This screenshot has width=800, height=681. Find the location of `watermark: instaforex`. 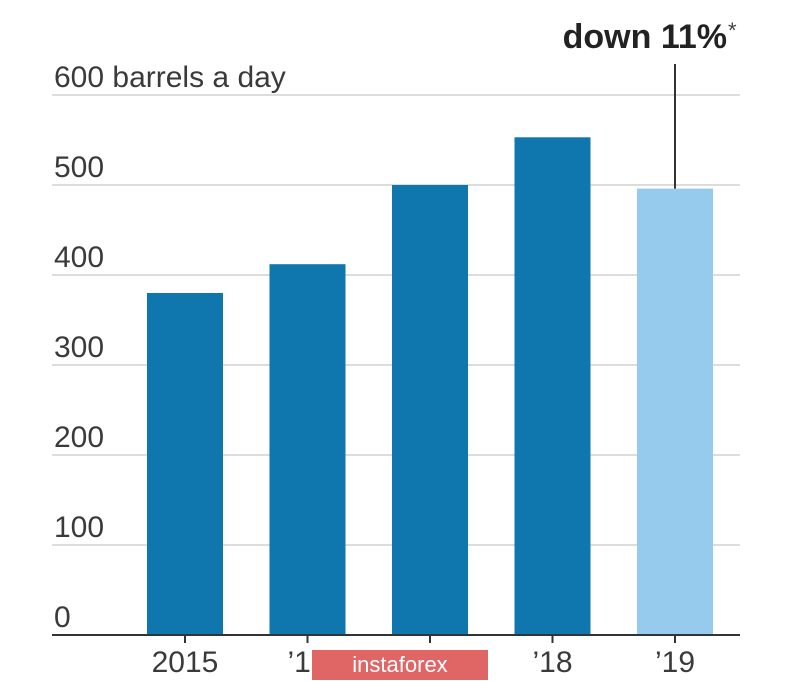

watermark: instaforex is located at coordinates (400, 665).